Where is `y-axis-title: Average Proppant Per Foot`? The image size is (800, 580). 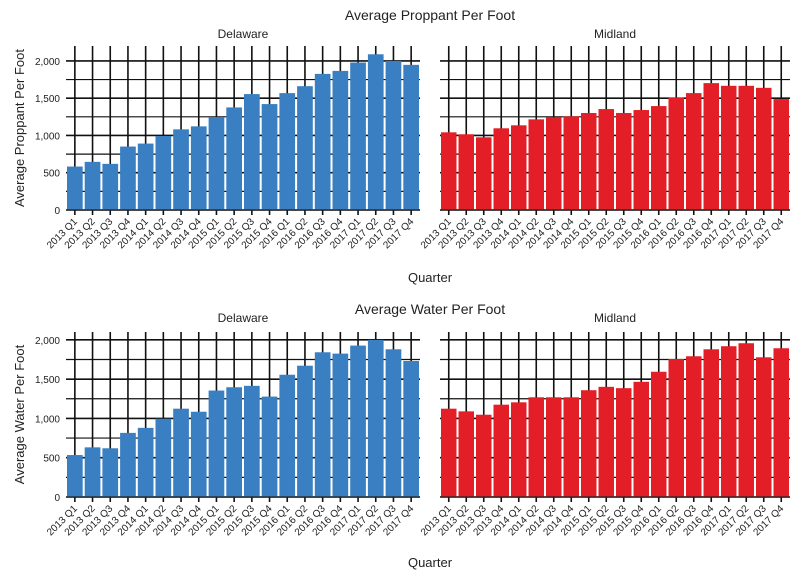
y-axis-title: Average Proppant Per Foot is located at coordinates (19, 128).